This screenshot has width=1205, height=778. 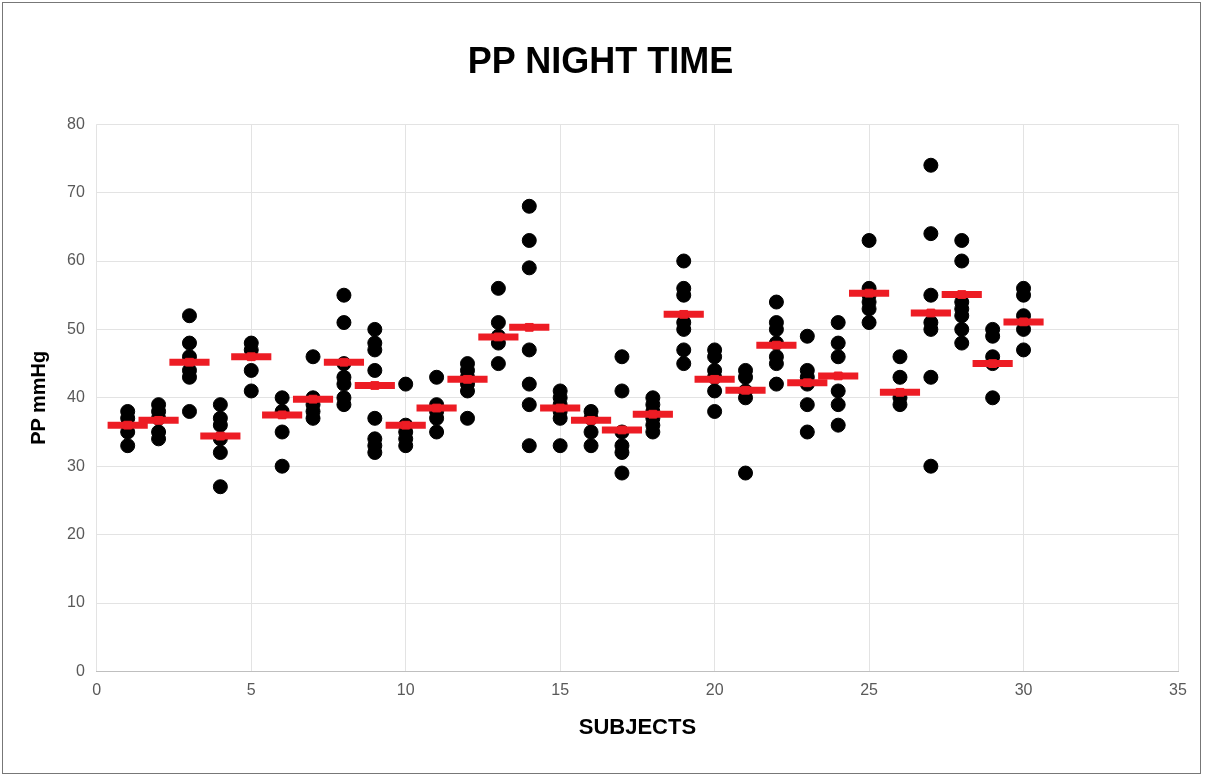 What do you see at coordinates (76, 192) in the screenshot?
I see `y-tick-label: 70` at bounding box center [76, 192].